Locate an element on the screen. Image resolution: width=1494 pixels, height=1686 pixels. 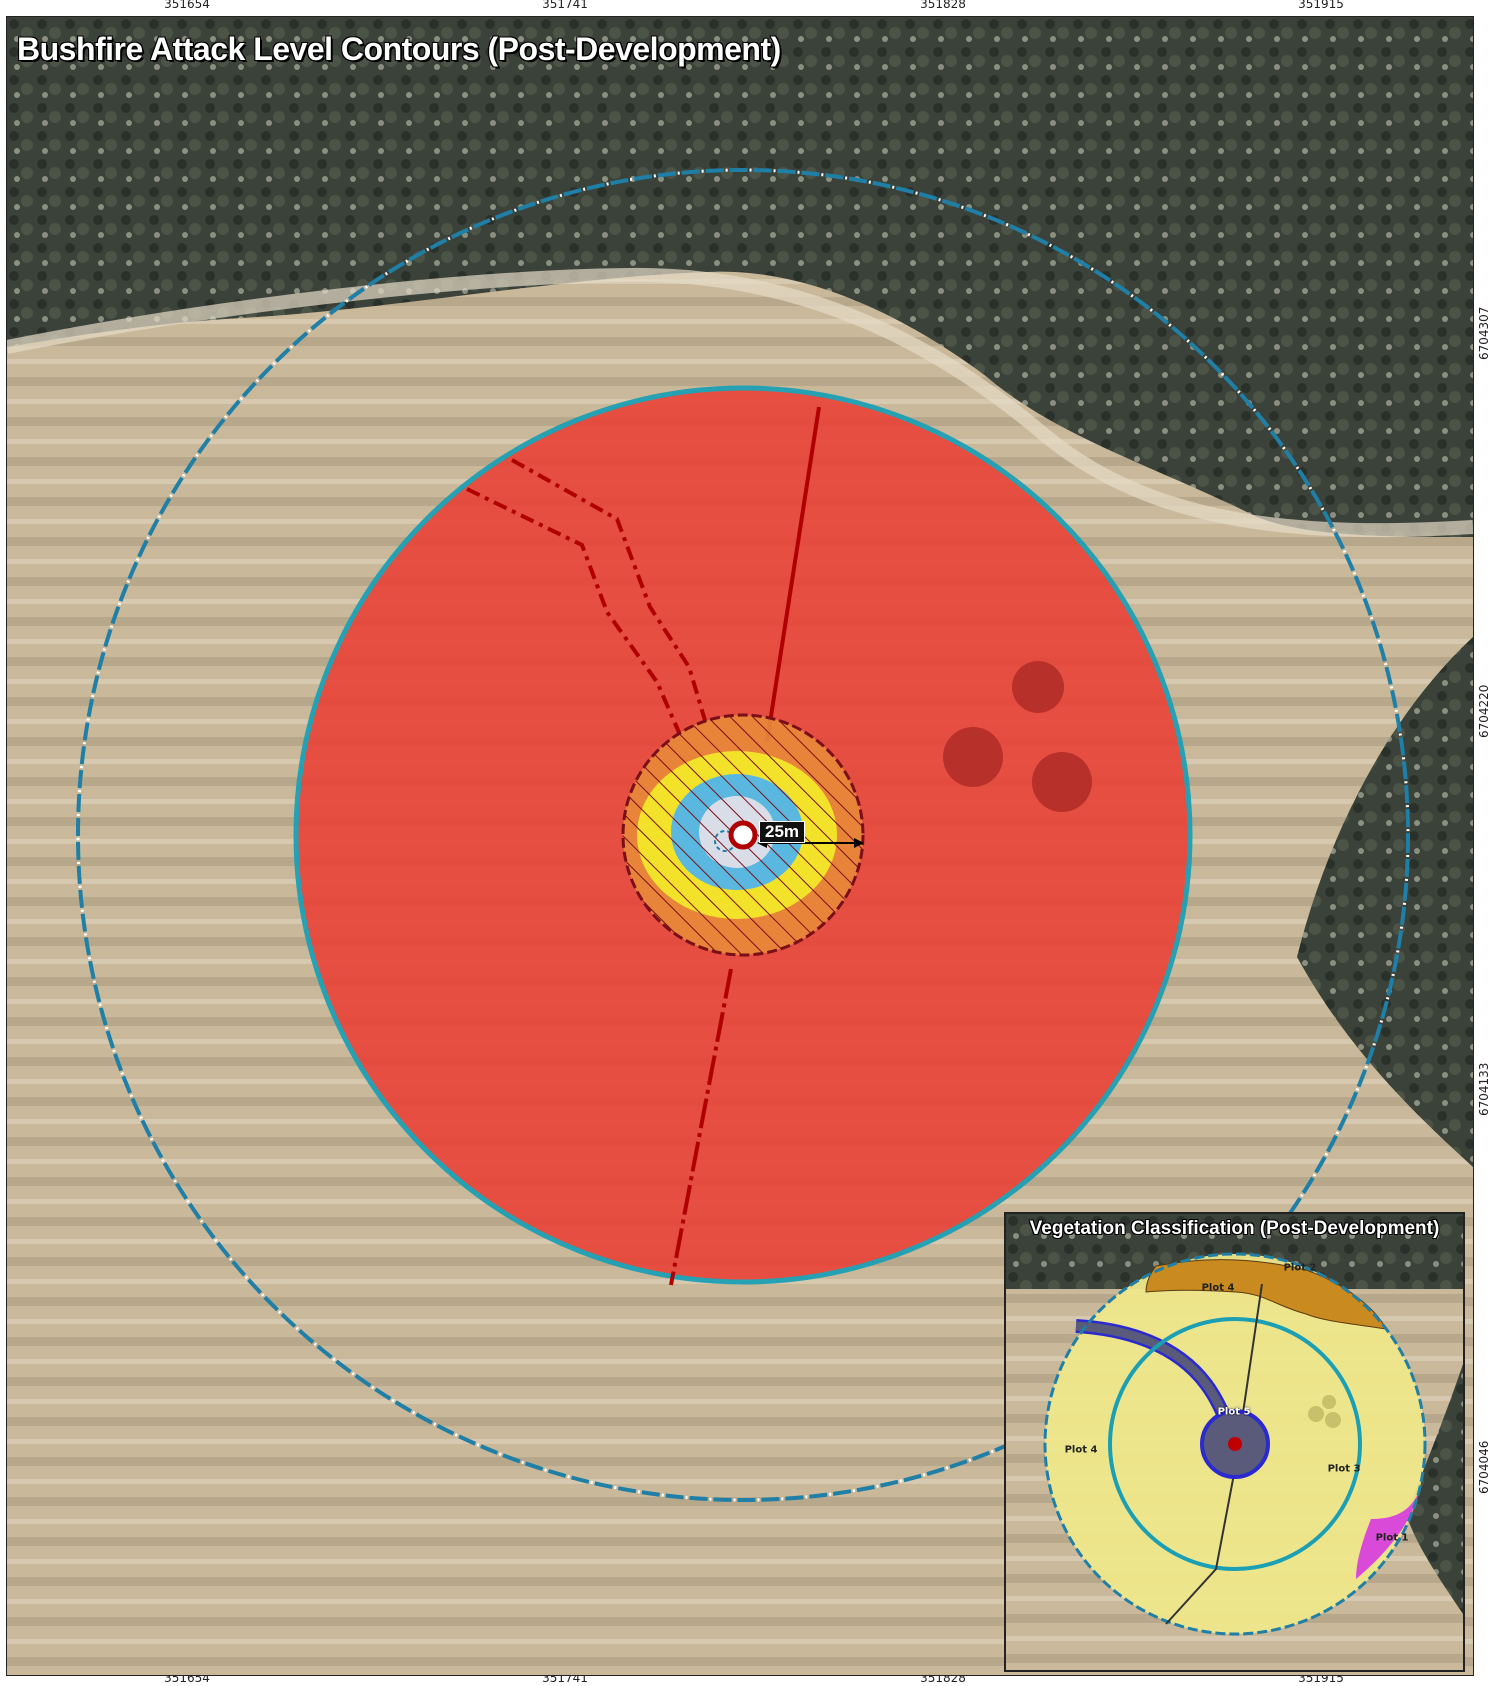
plot-label-2: Plot 2 is located at coordinates (1300, 1268).